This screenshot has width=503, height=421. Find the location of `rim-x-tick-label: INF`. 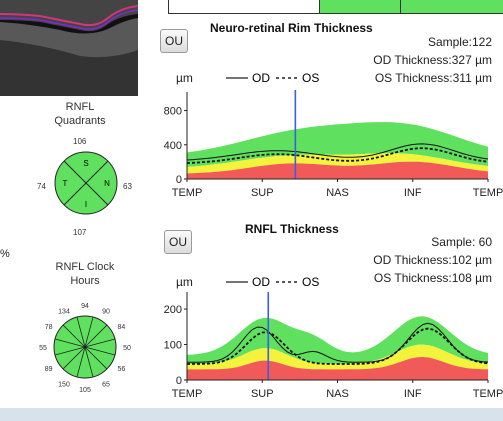

rim-x-tick-label: INF is located at coordinates (413, 193).